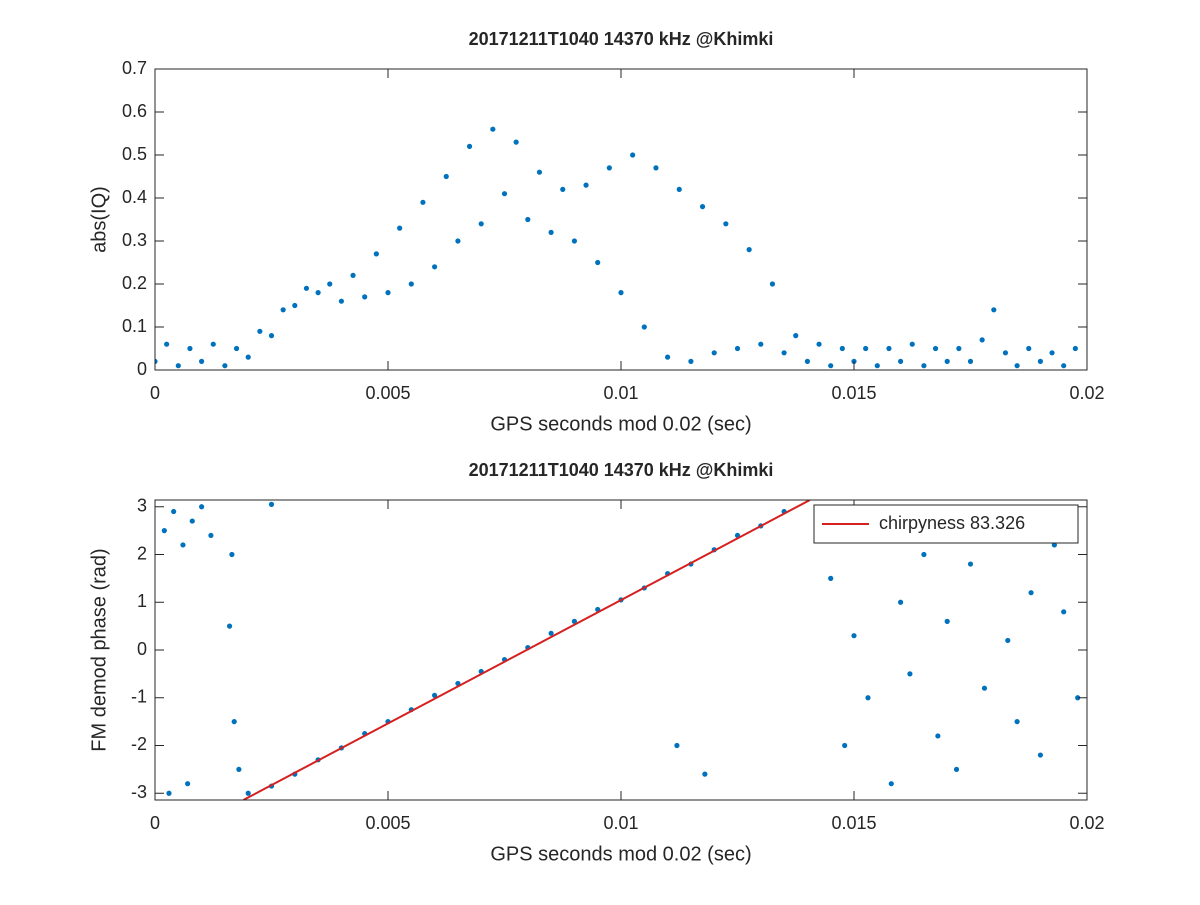  Describe the element at coordinates (142, 601) in the screenshot. I see `y-tick-label: 1` at that location.